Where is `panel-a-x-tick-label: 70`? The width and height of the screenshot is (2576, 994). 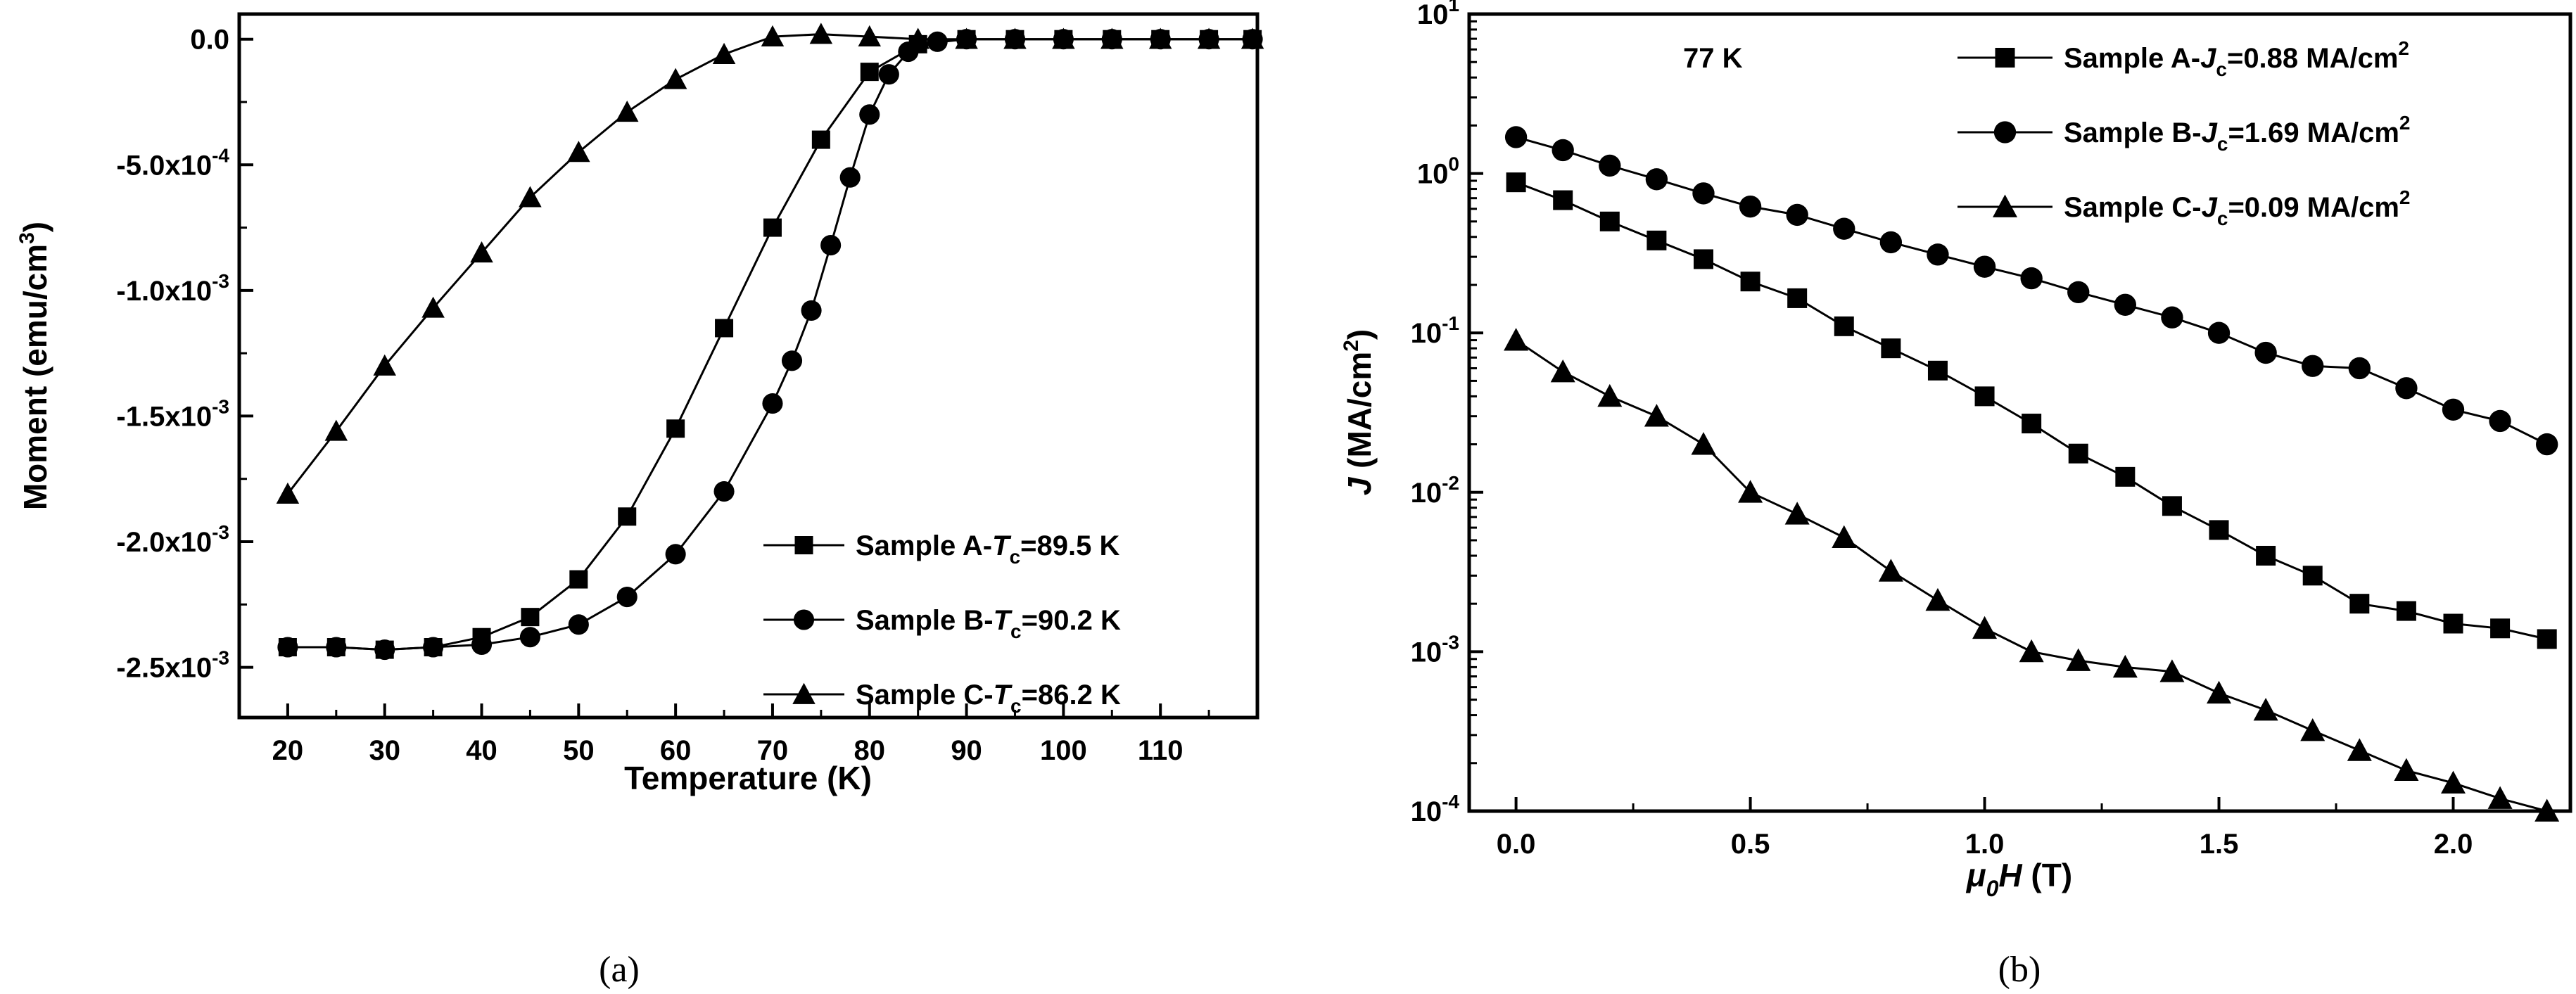 panel-a-x-tick-label: 70 is located at coordinates (773, 751).